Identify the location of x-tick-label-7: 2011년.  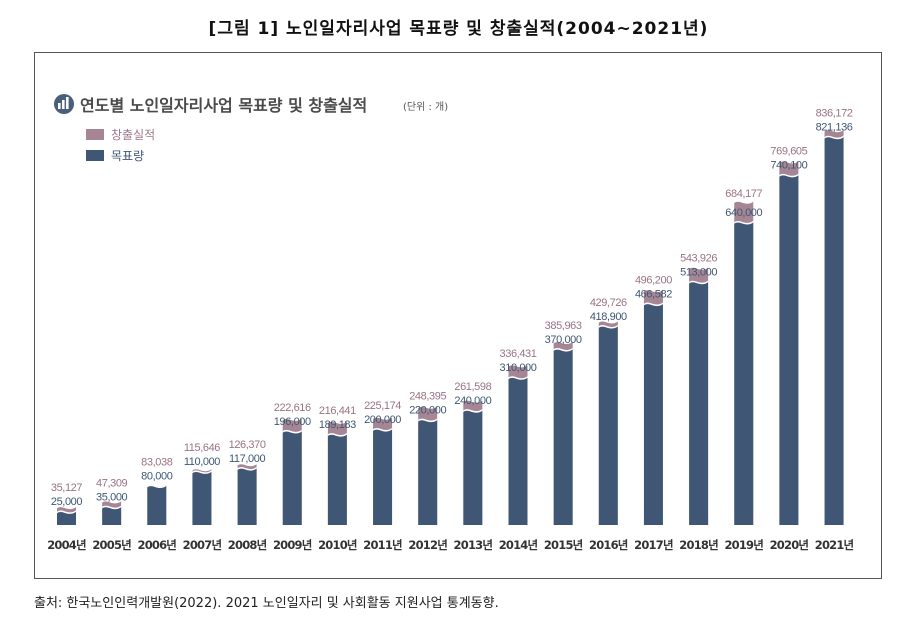
(382, 545).